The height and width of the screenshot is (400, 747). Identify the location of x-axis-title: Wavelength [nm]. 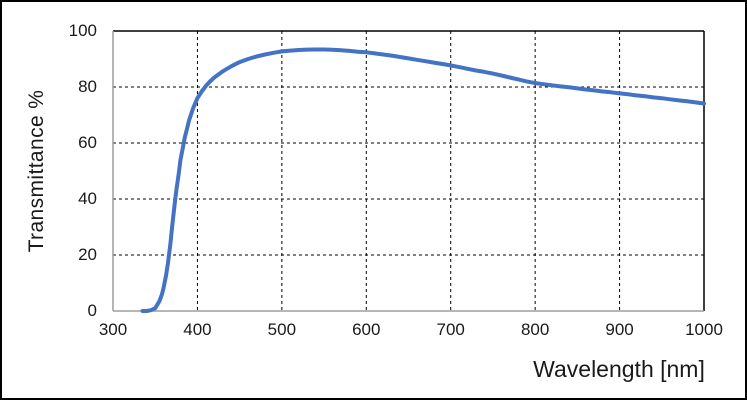
(619, 369).